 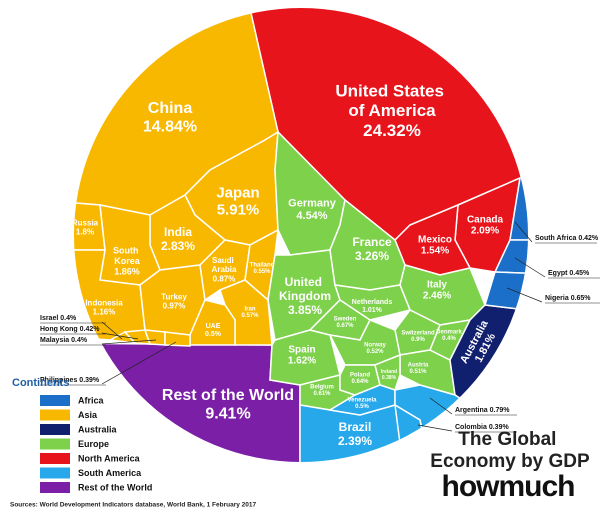 I want to click on cell-value: 0.97%, so click(x=174, y=306).